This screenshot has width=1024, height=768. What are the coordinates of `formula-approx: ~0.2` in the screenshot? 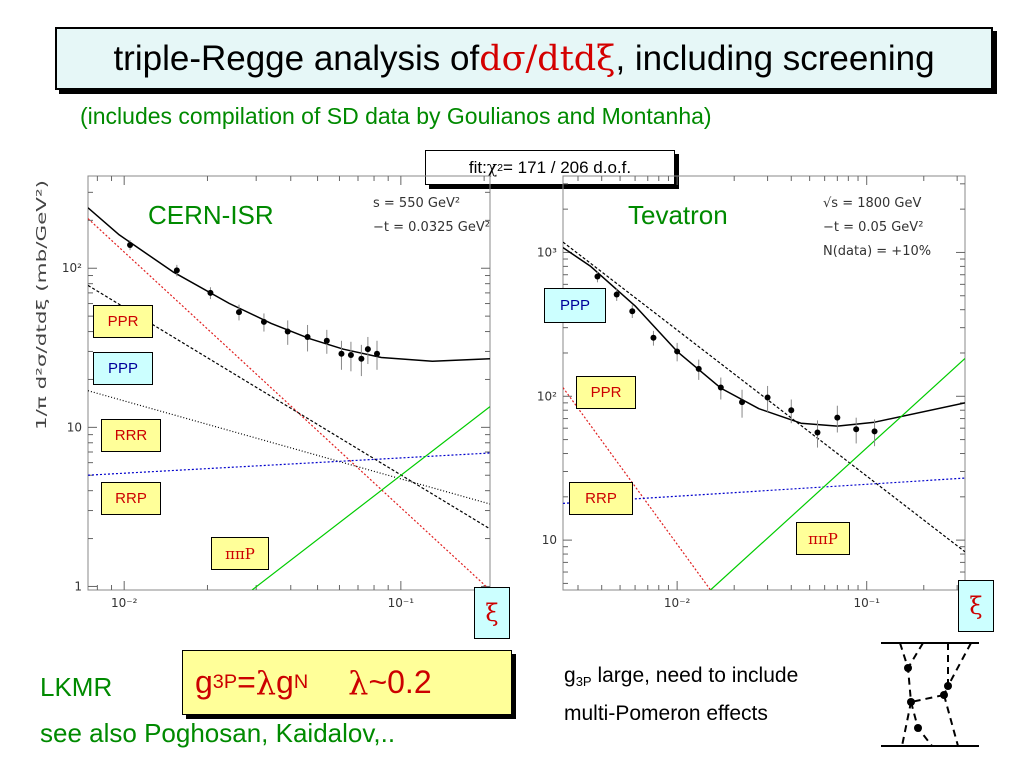 It's located at (400, 682).